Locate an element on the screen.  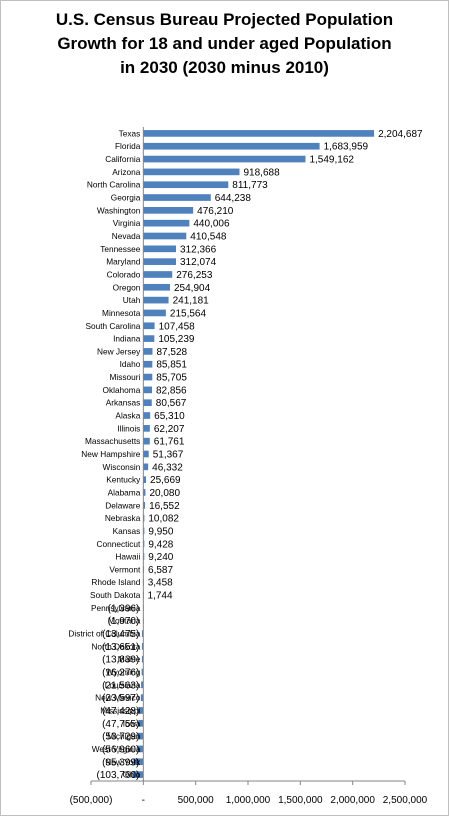
data-label-22: 65,310 is located at coordinates (169, 416).